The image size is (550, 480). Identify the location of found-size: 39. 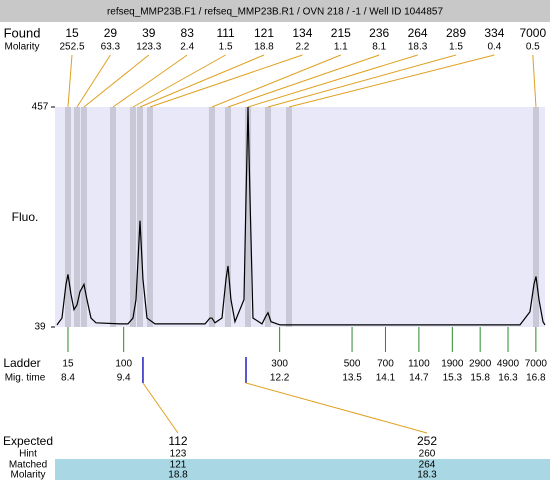
(149, 33).